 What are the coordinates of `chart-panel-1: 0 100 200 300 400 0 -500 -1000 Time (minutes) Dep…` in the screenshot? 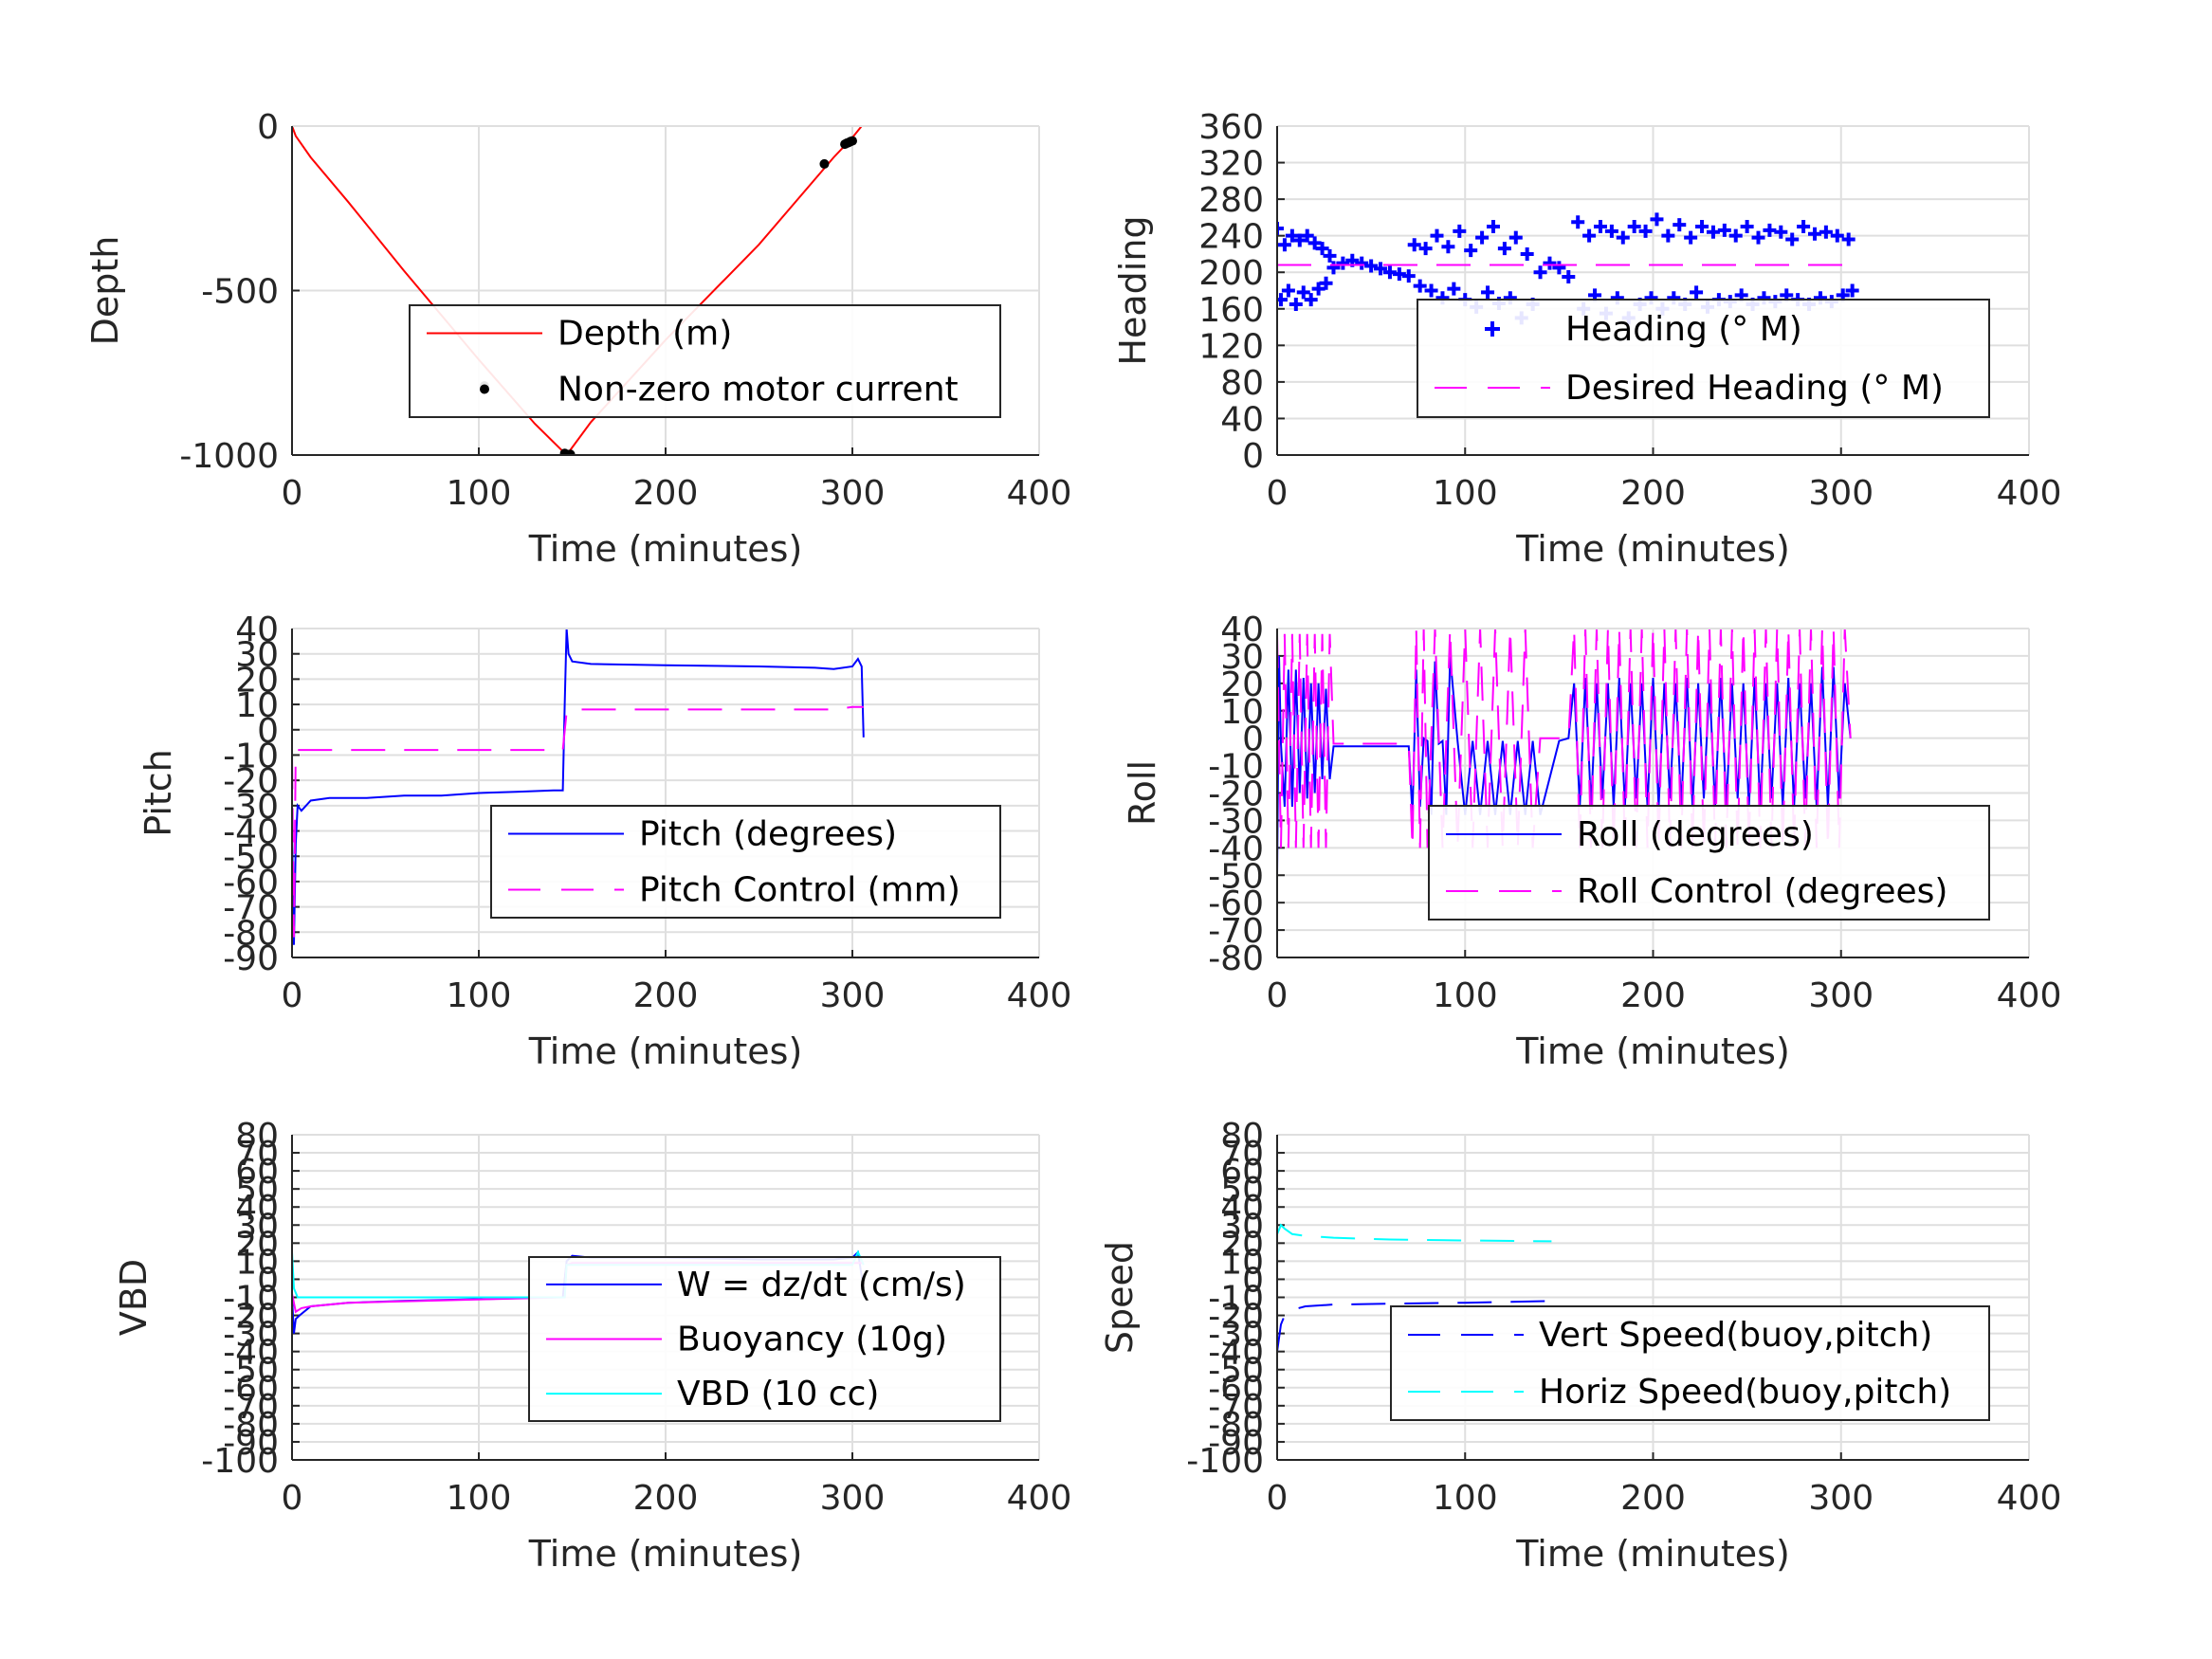 It's located at (577, 339).